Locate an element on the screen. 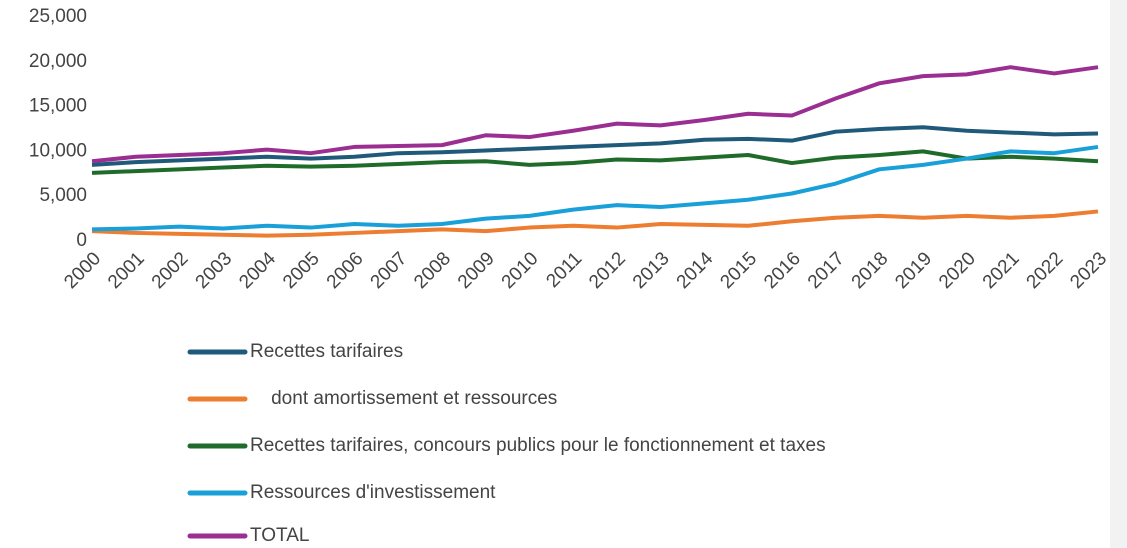 The width and height of the screenshot is (1127, 548). x-tick-label: 2002 is located at coordinates (170, 270).